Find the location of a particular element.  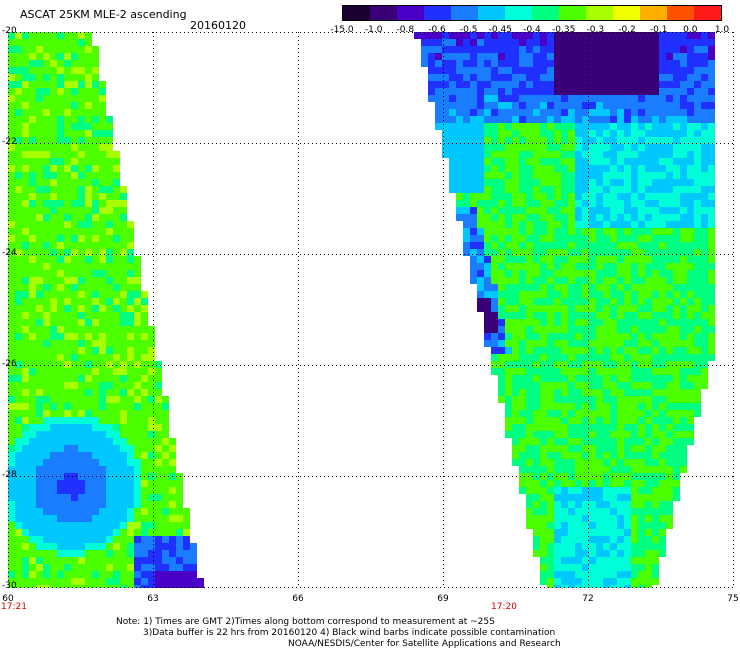

colorbar-segment is located at coordinates (653, 13).